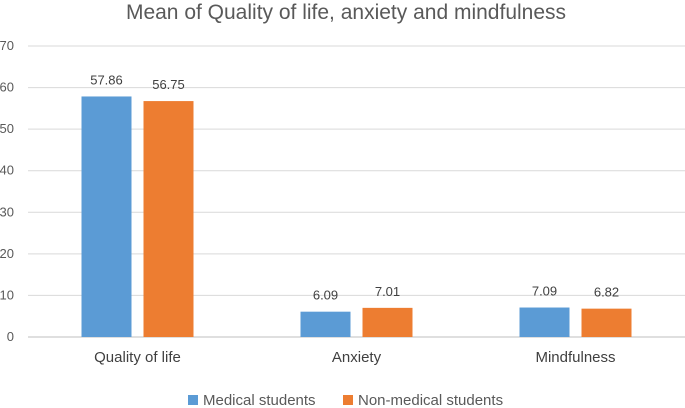  I want to click on data-label: 7.09, so click(544, 291).